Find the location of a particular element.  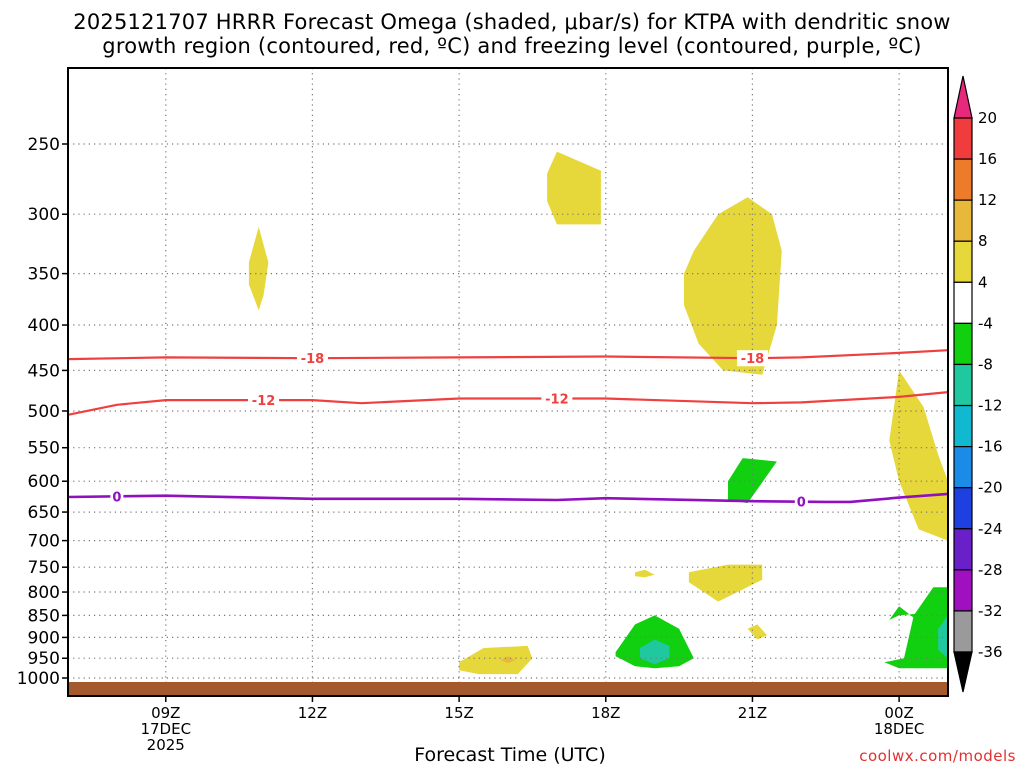

contour-label-0-0: -18 is located at coordinates (313, 359).